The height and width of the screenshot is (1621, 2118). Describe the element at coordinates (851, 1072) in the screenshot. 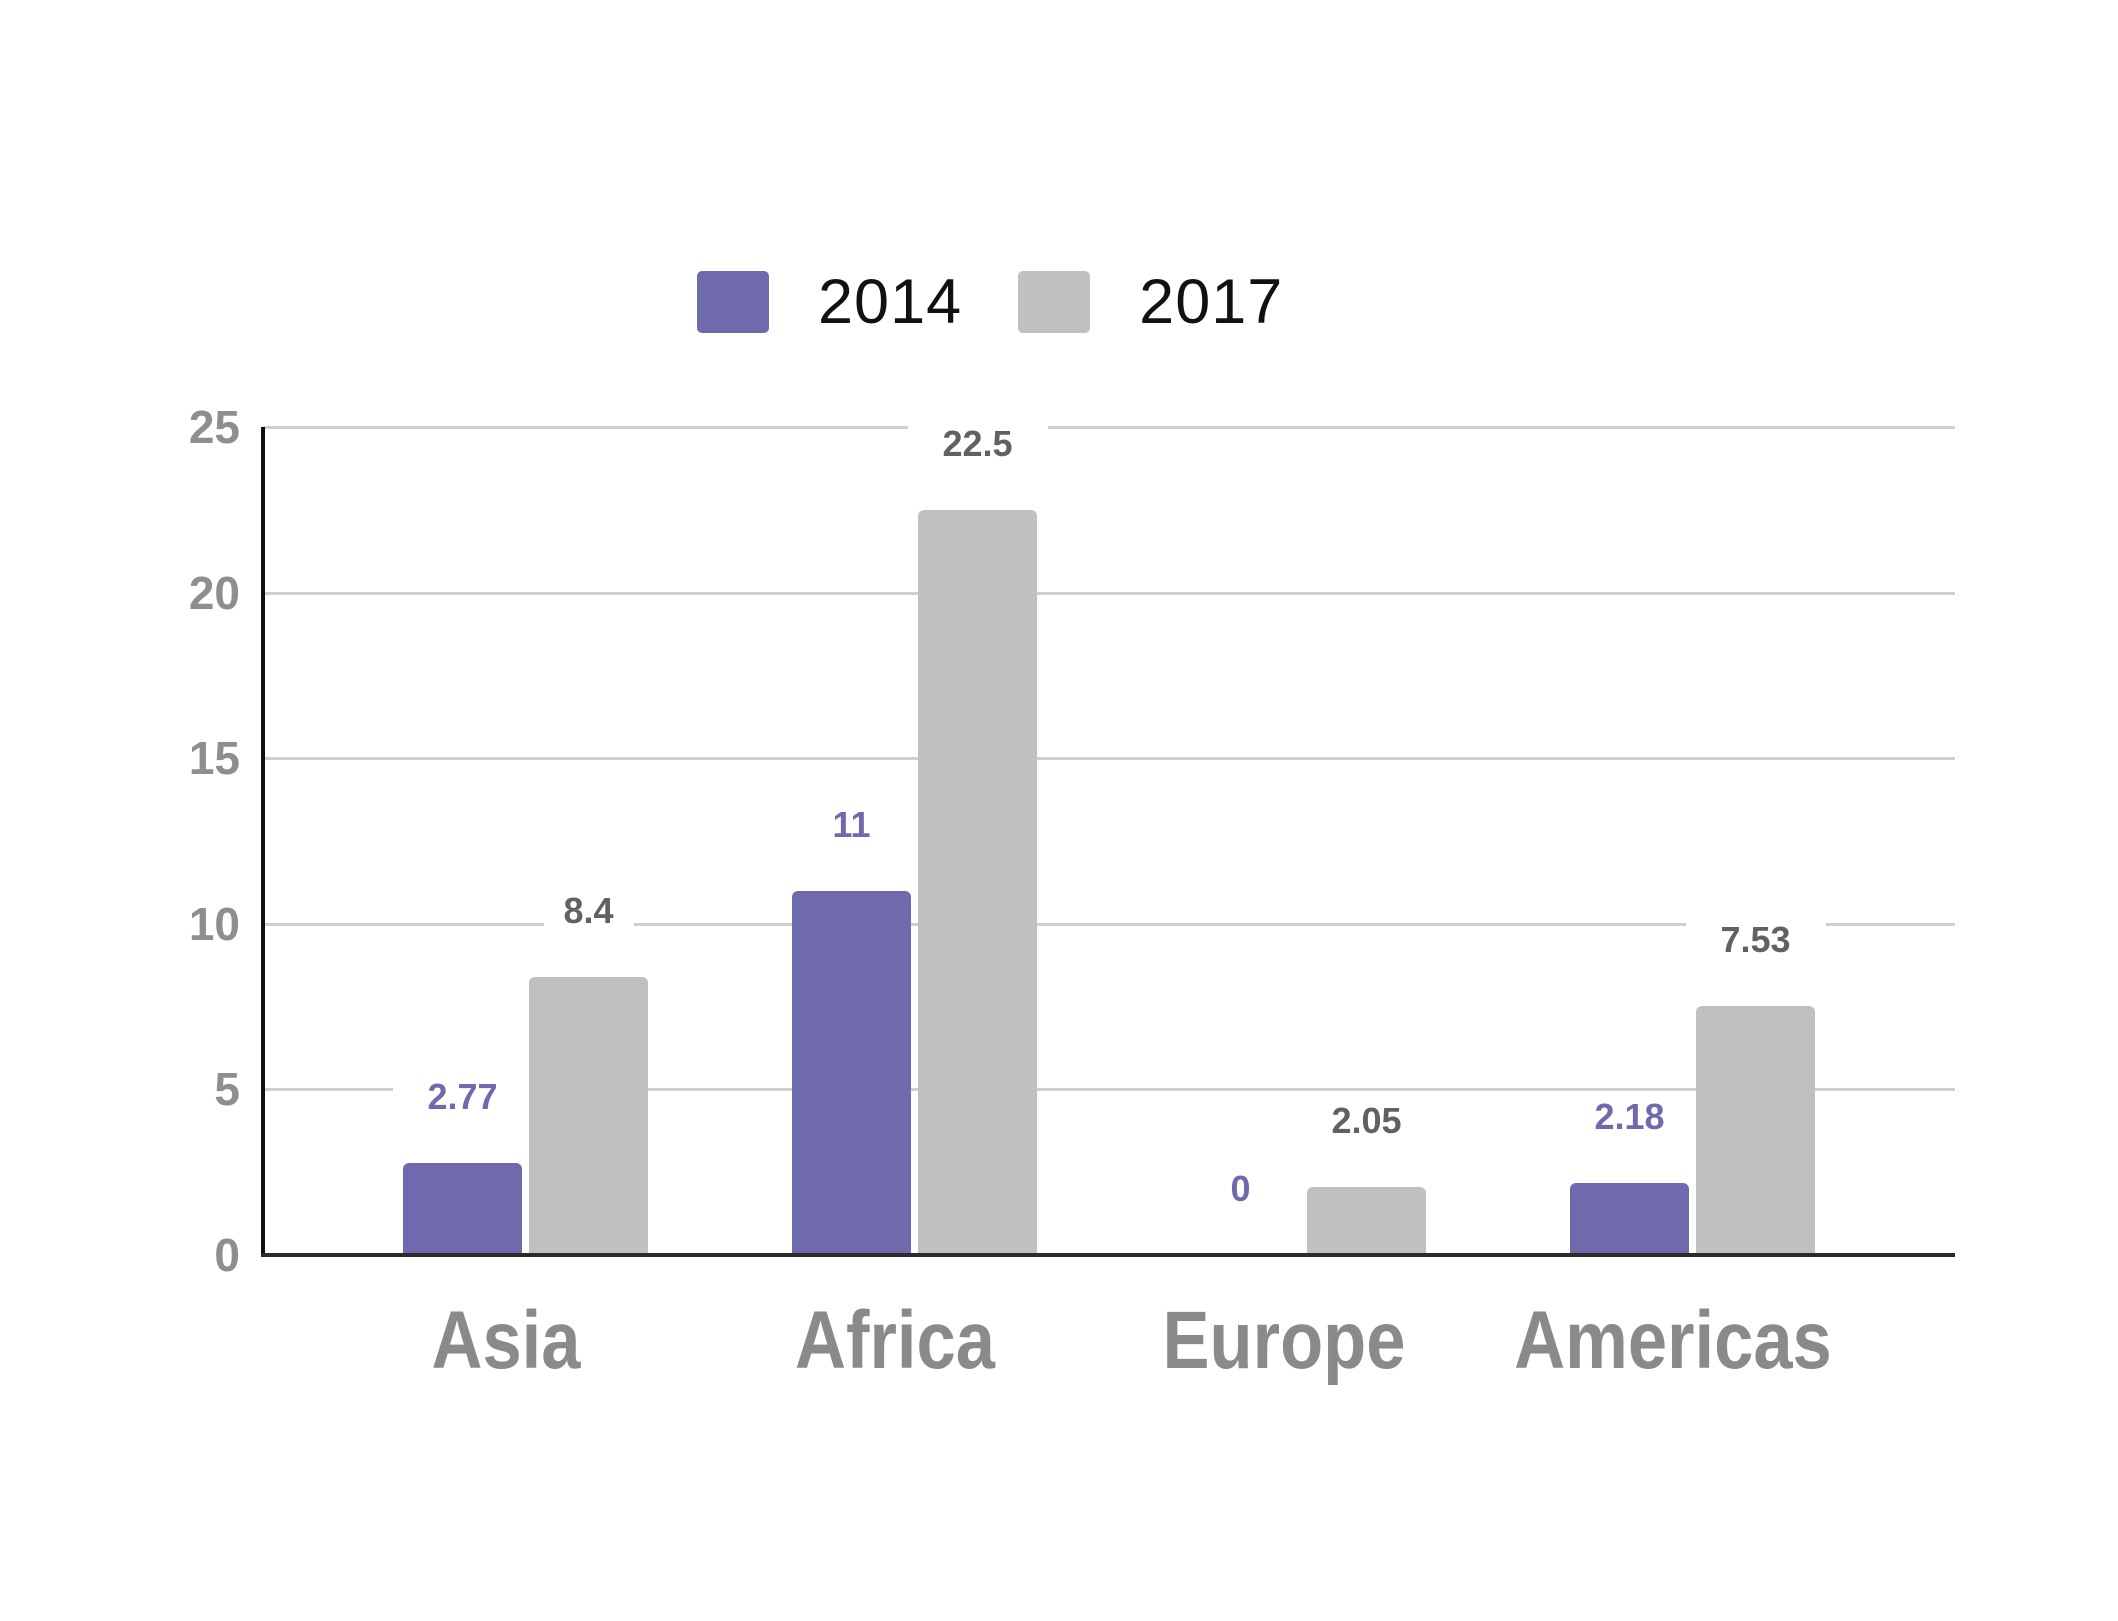

I see `bar-africa-2014` at that location.